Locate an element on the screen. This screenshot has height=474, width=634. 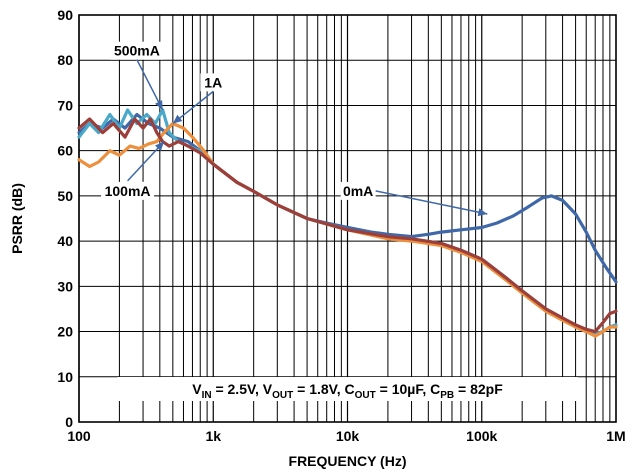
y-tick-label: 0 is located at coordinates (69, 422).